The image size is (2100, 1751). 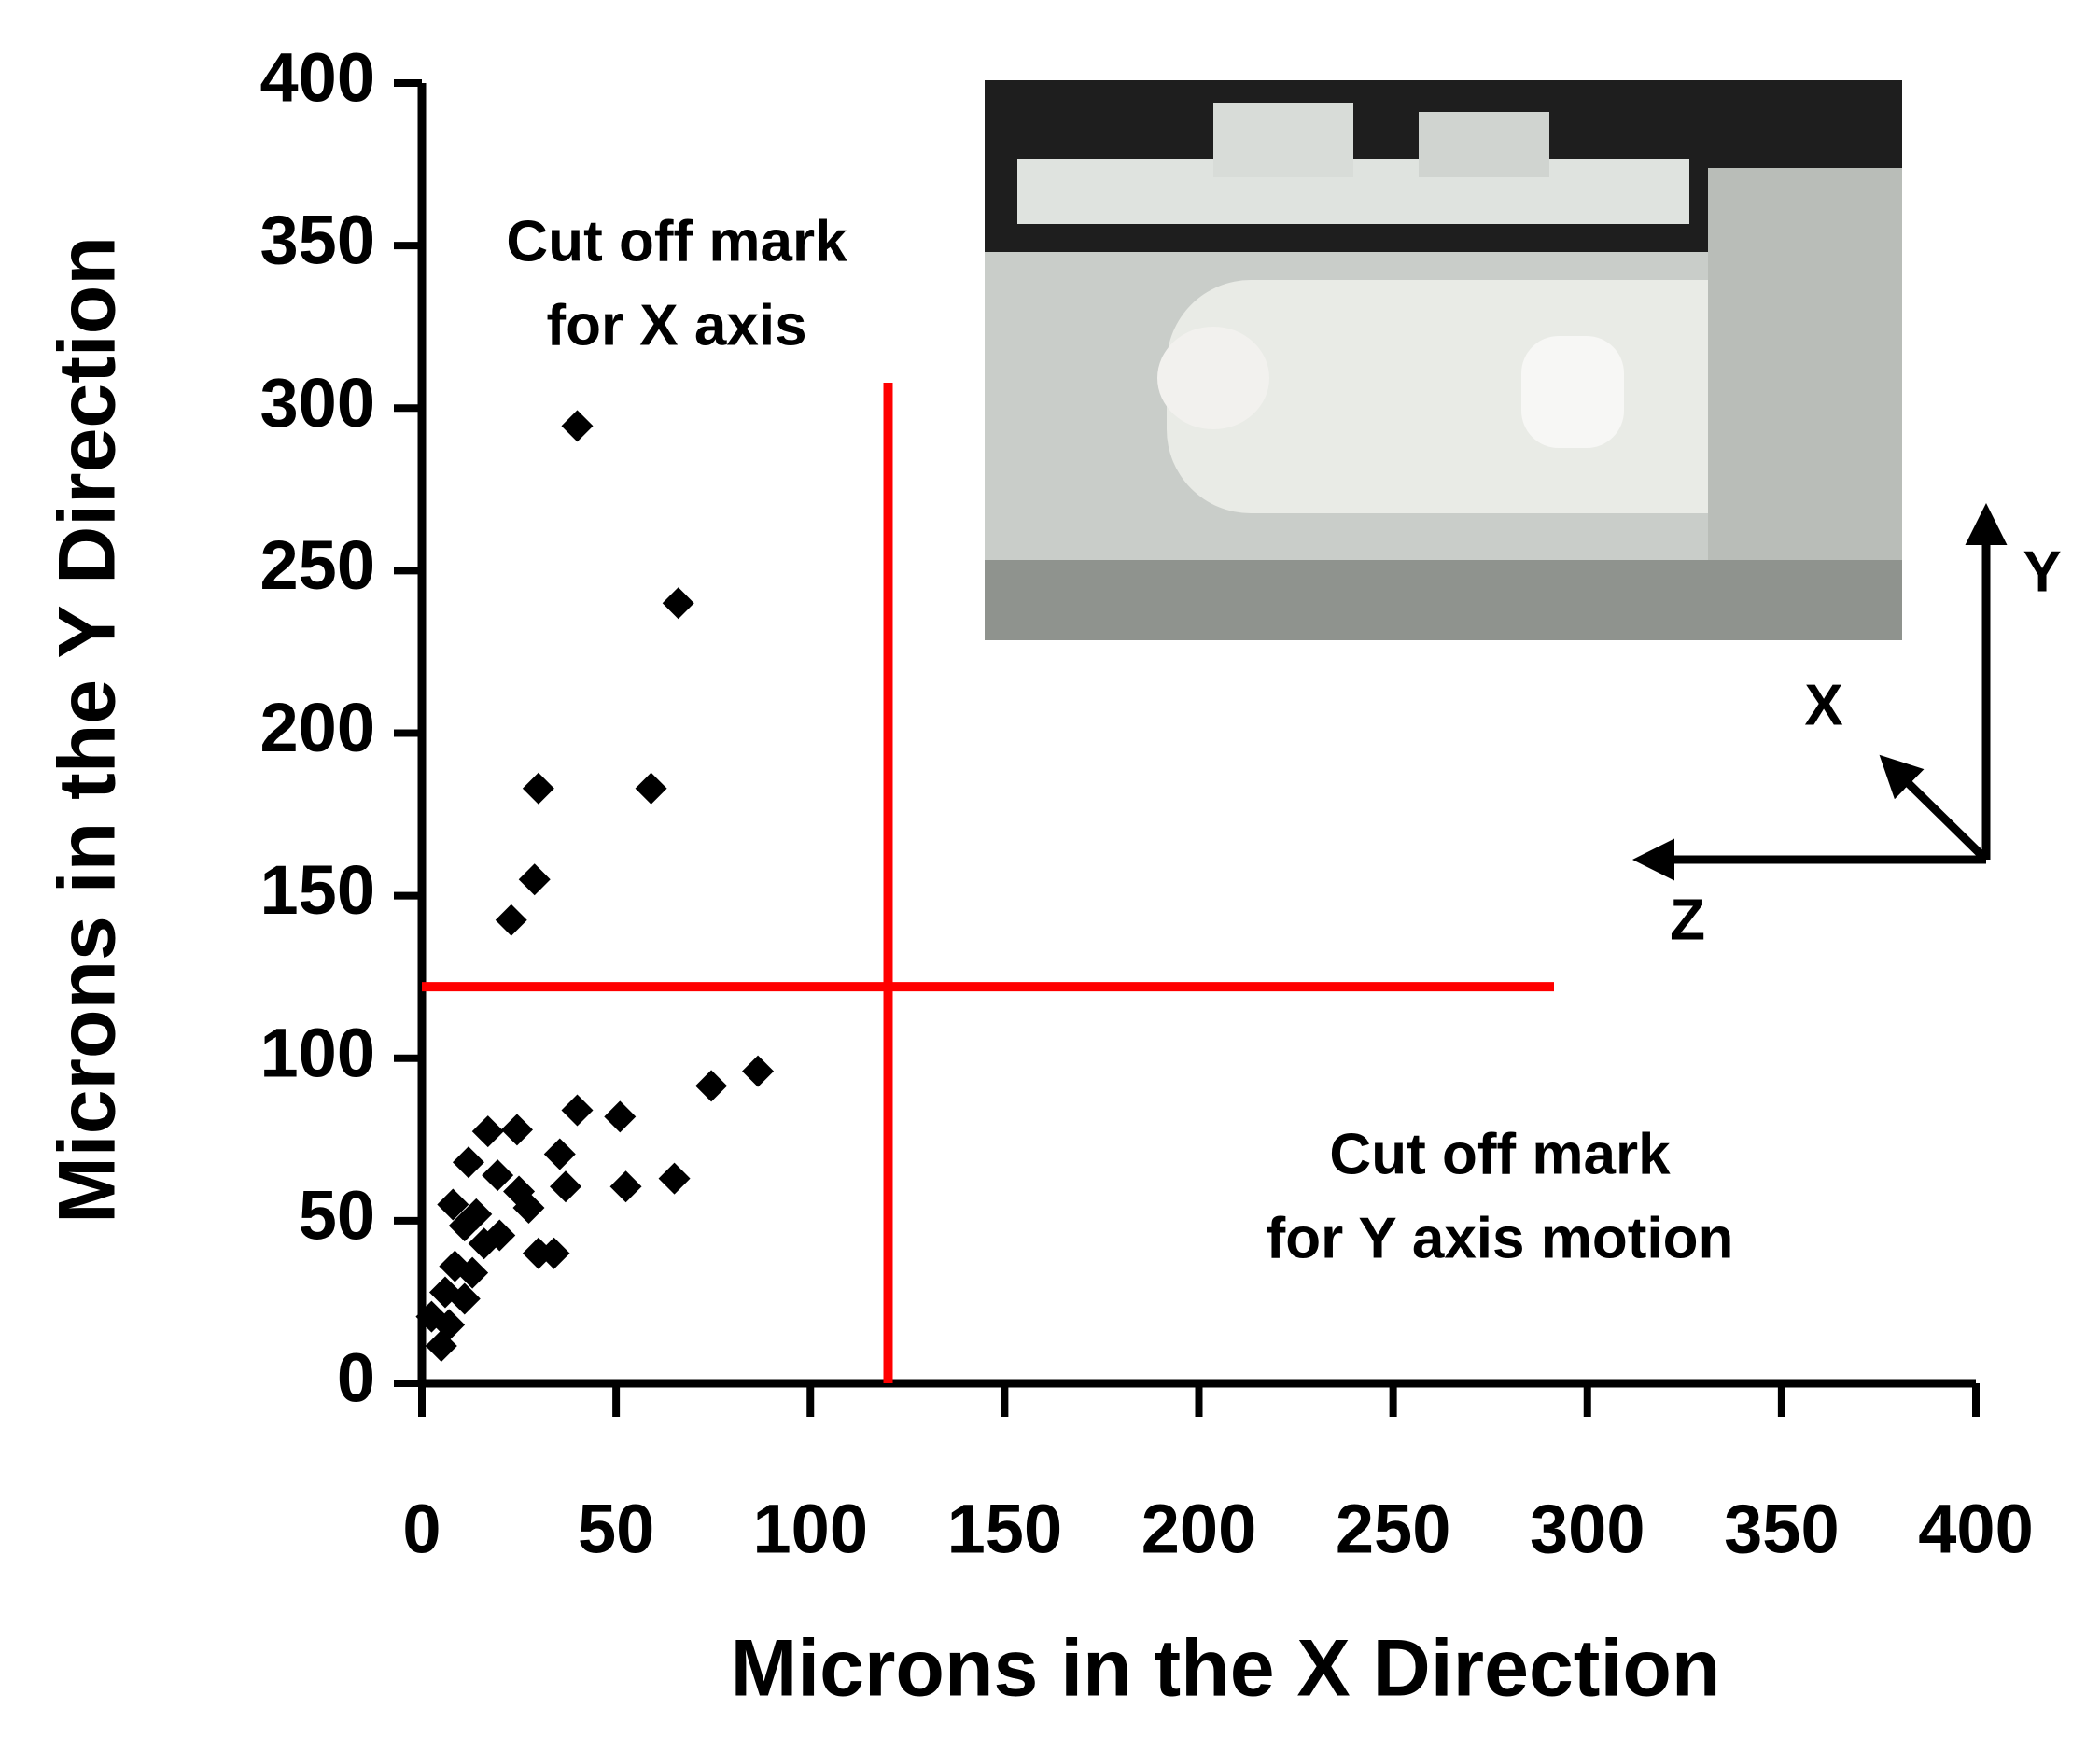 What do you see at coordinates (317, 78) in the screenshot?
I see `y-tick-label: 400` at bounding box center [317, 78].